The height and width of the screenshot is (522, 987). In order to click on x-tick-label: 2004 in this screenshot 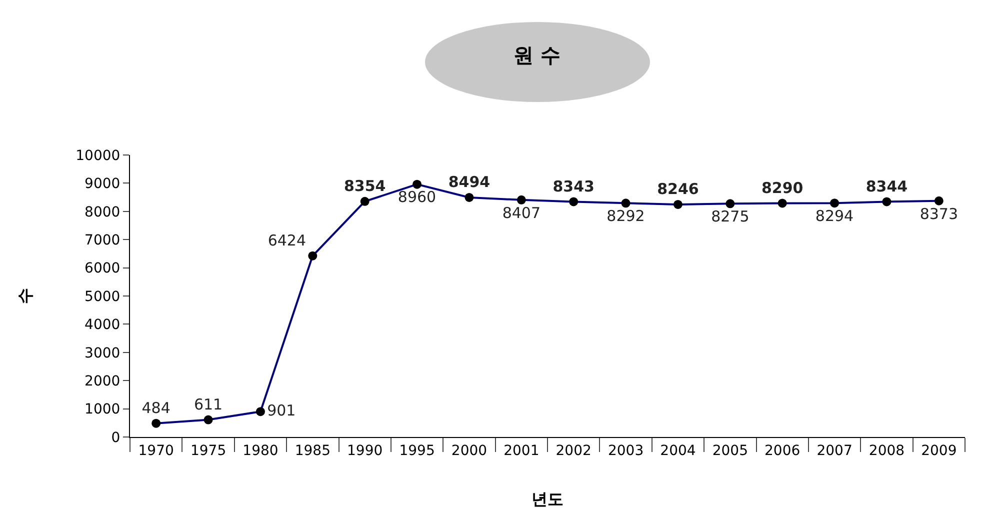, I will do `click(678, 450)`.